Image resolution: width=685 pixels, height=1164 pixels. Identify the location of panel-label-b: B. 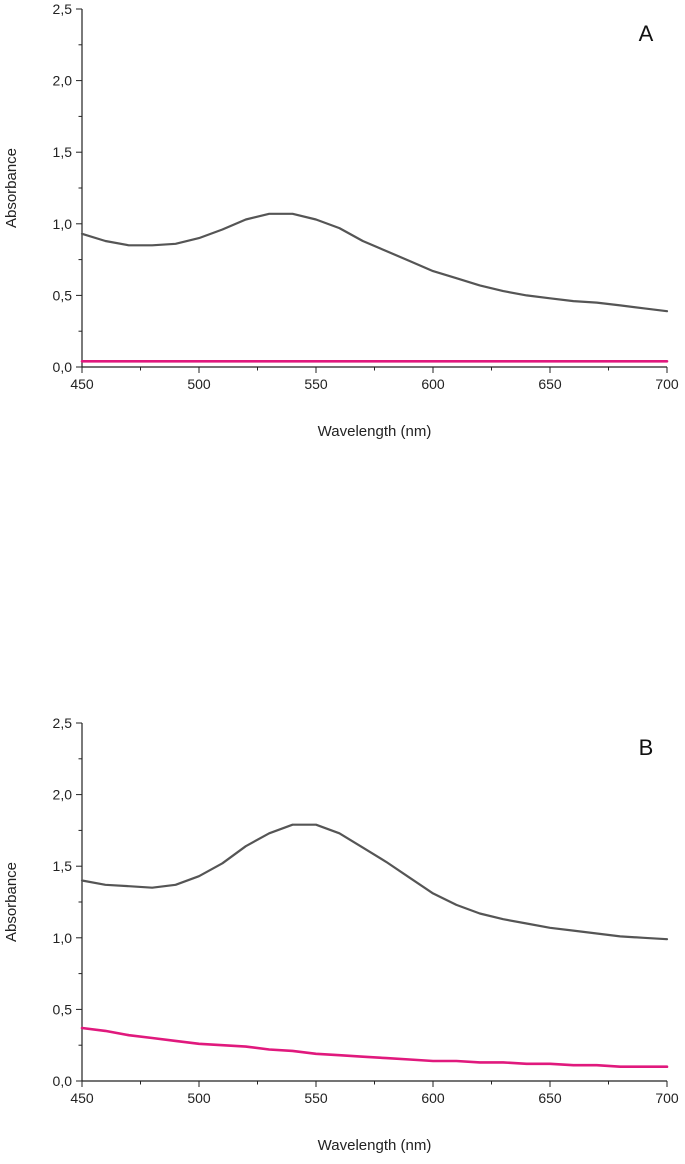
(646, 747).